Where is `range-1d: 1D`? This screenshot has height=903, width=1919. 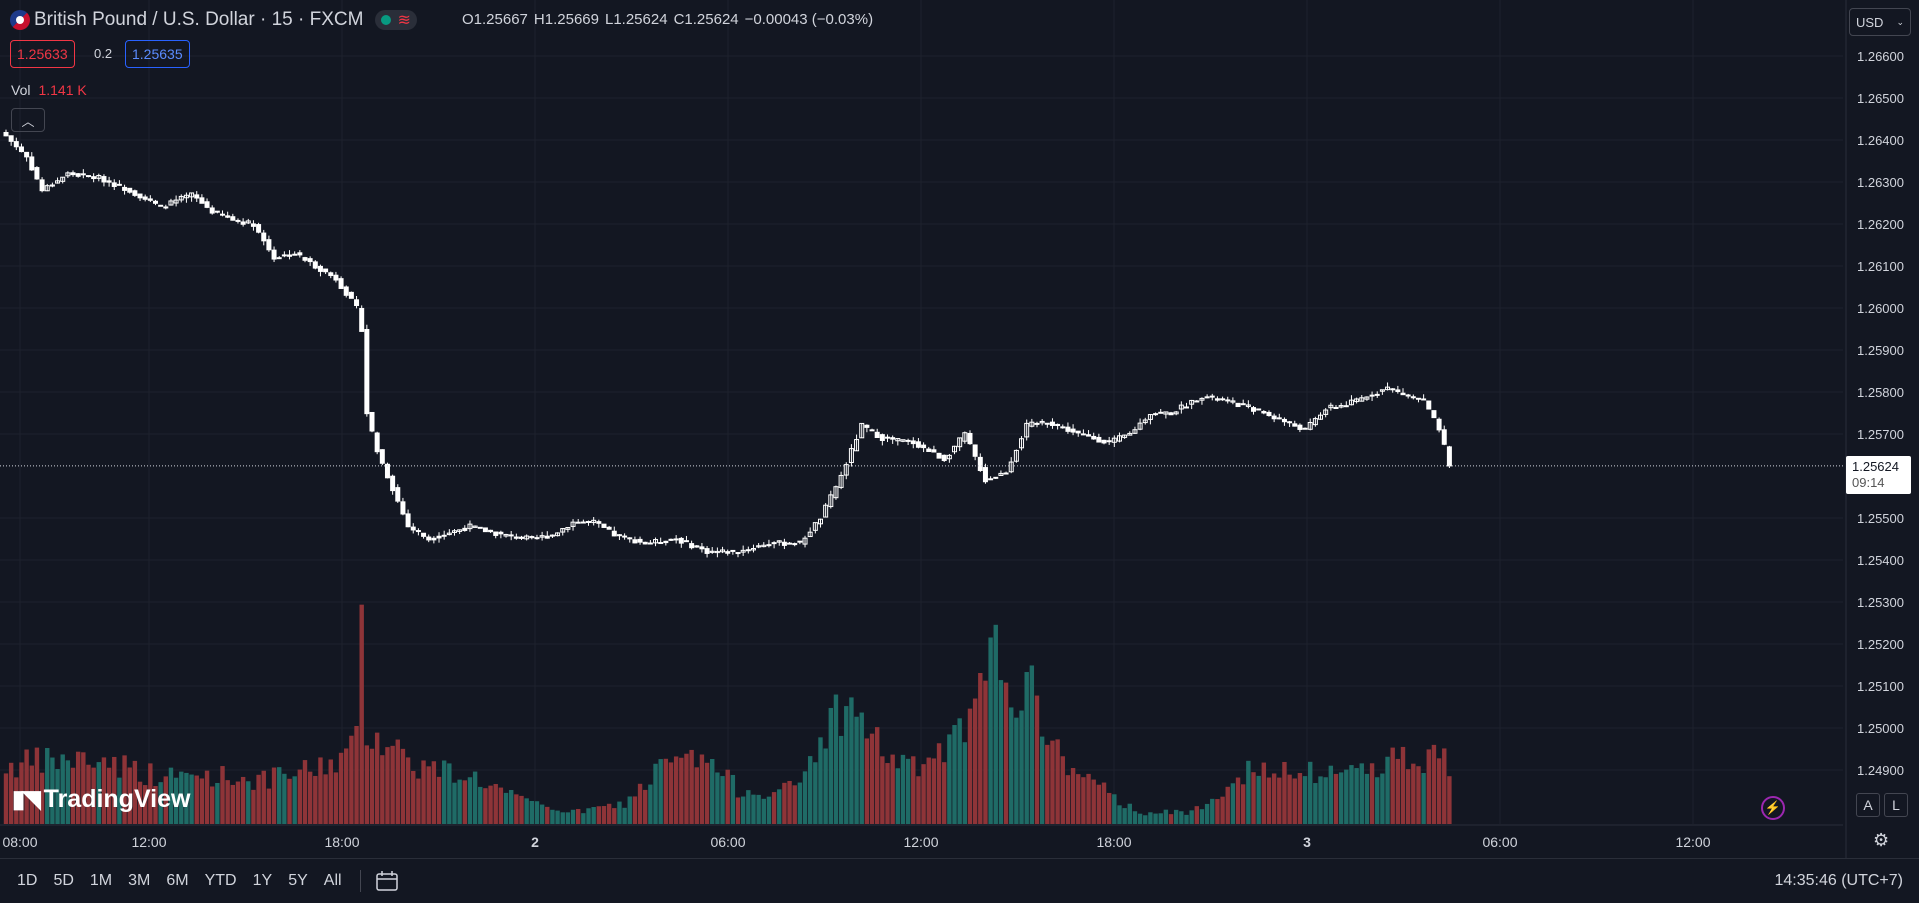
range-1d: 1D is located at coordinates (27, 880).